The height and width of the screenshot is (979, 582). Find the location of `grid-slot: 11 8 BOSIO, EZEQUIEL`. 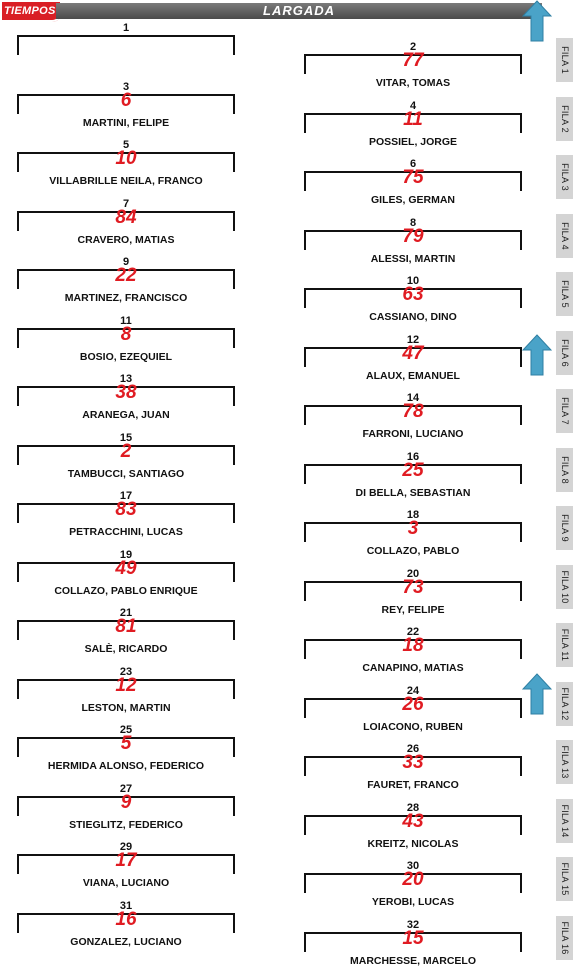

grid-slot: 11 8 BOSIO, EZEQUIEL is located at coordinates (126, 345).